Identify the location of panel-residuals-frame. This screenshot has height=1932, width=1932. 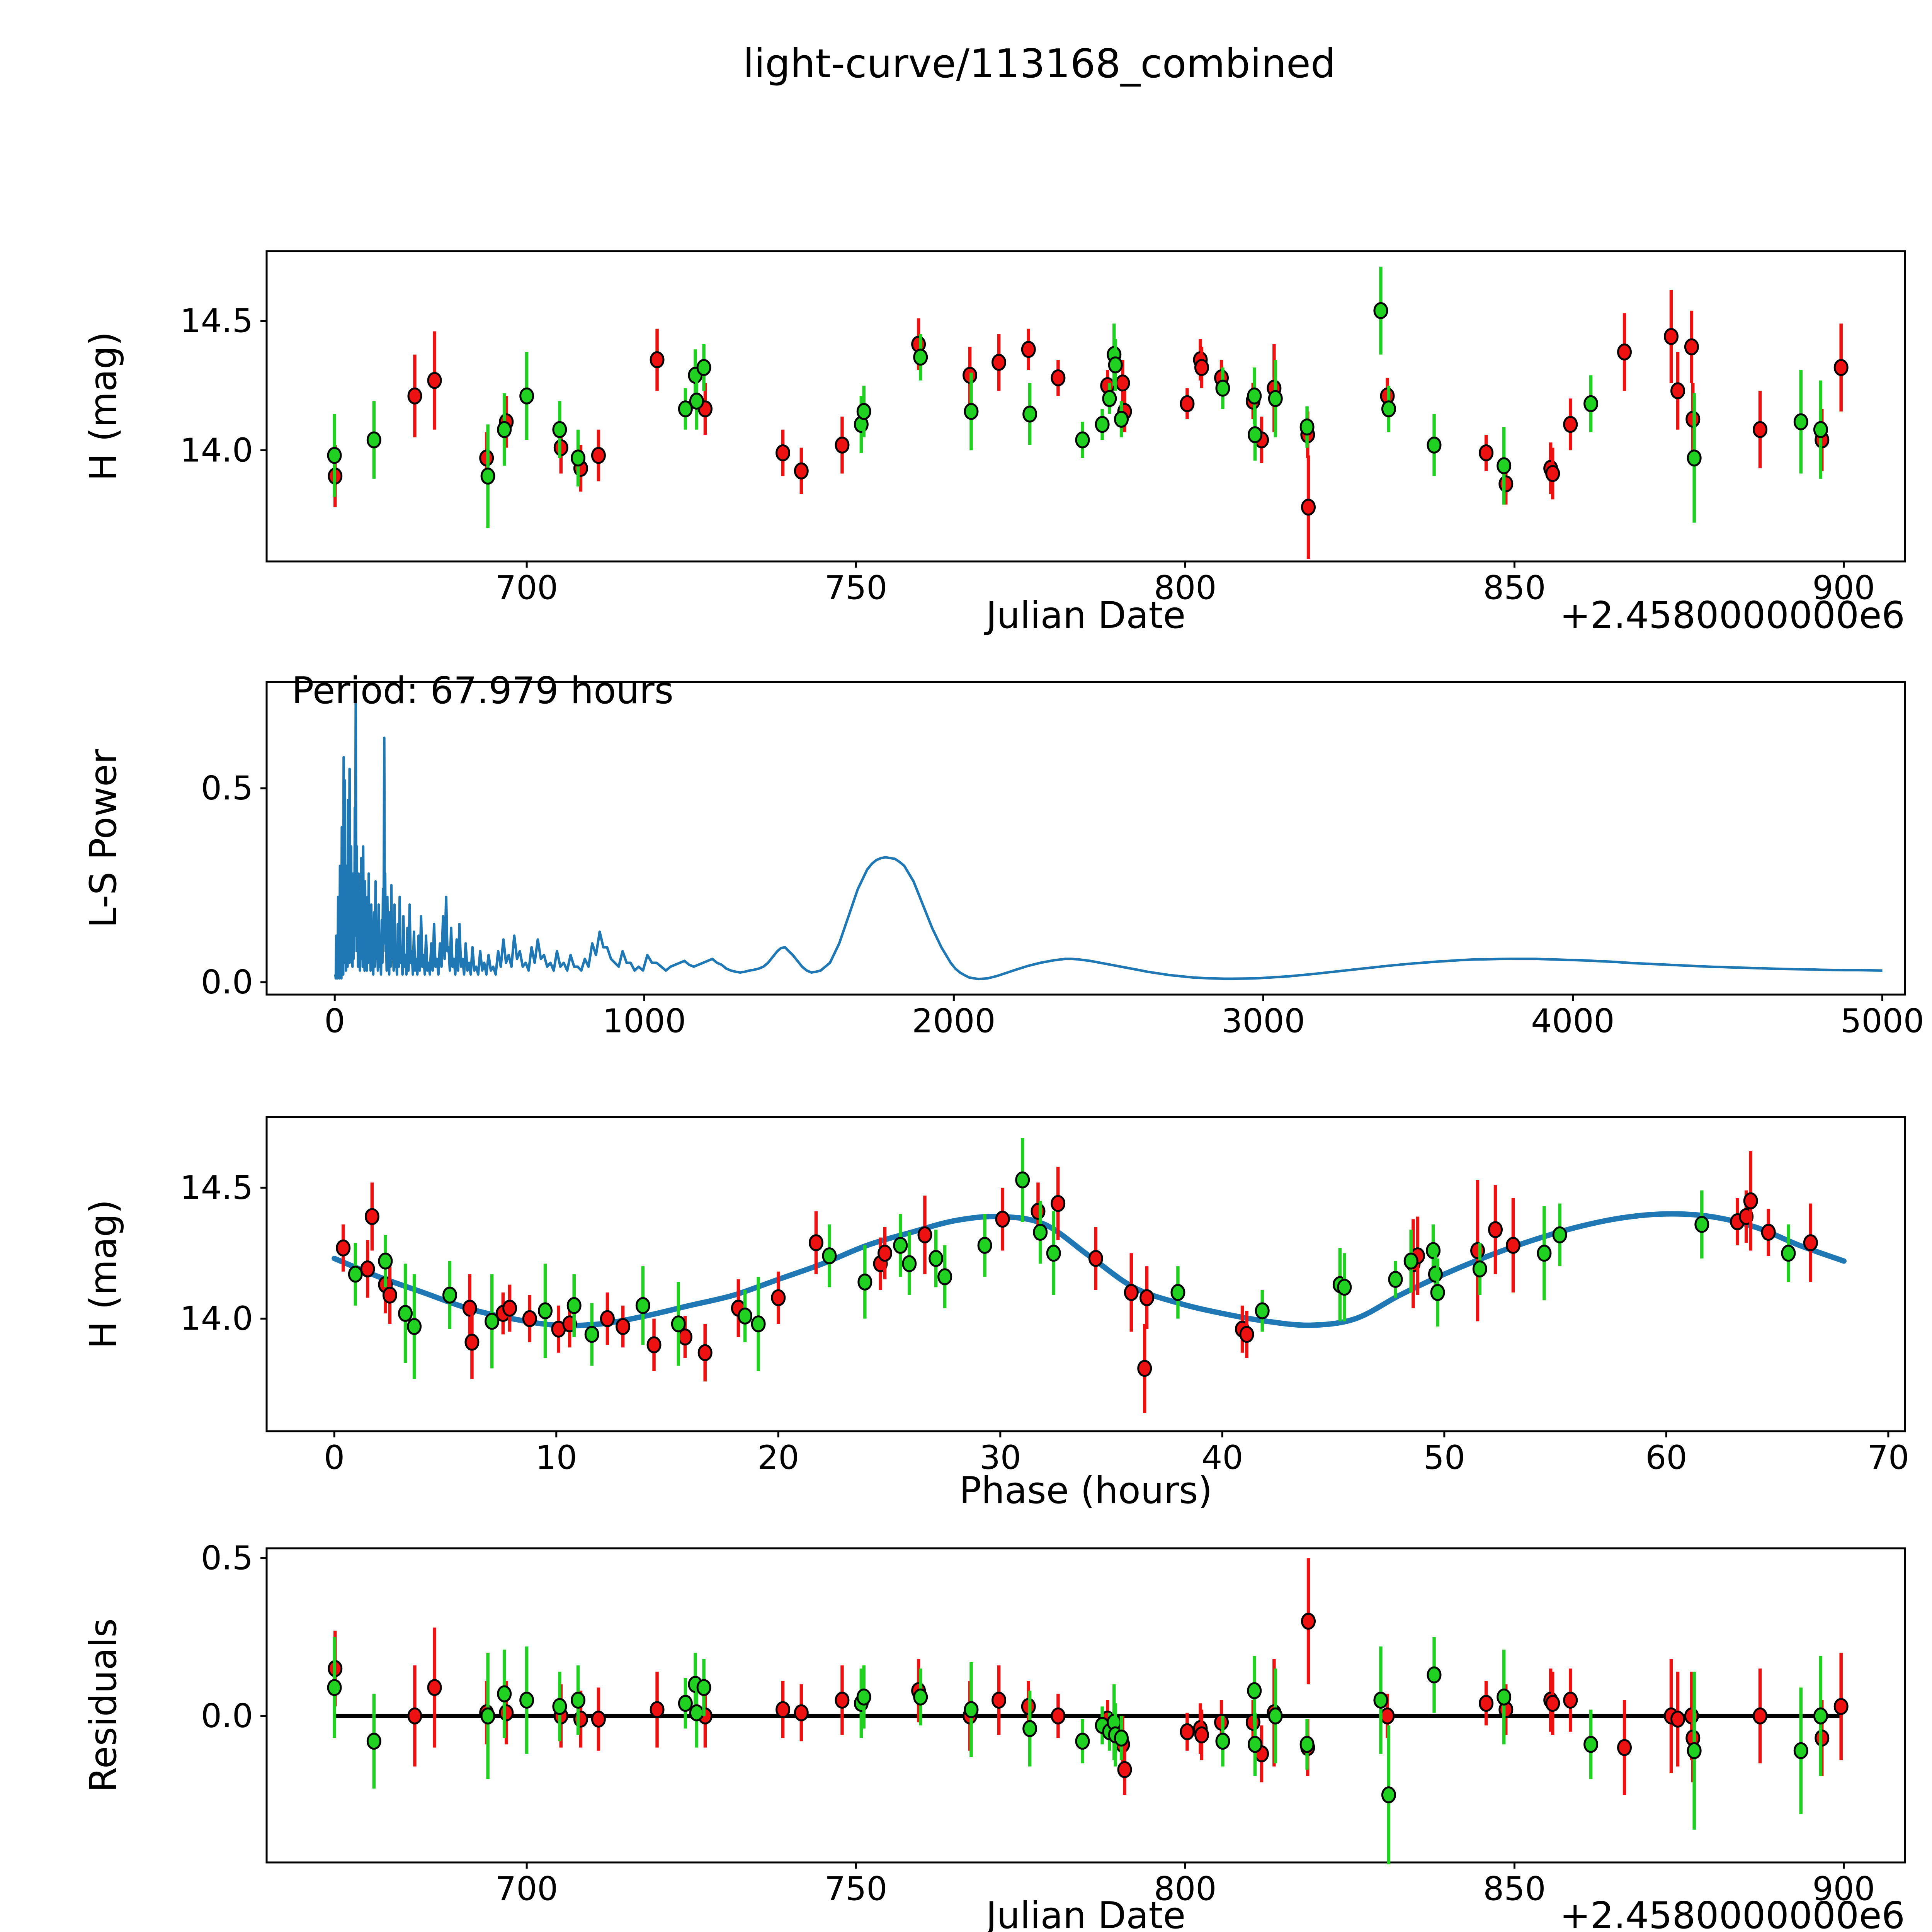
(1085, 1705).